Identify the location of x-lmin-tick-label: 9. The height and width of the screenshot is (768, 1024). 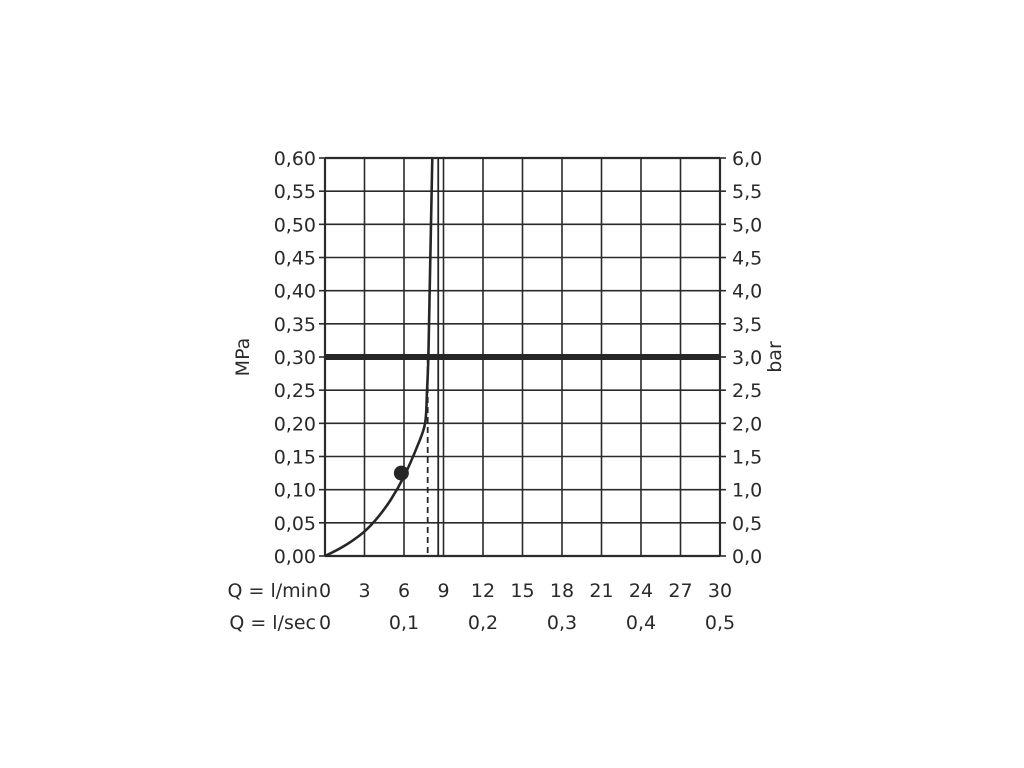
(443, 591).